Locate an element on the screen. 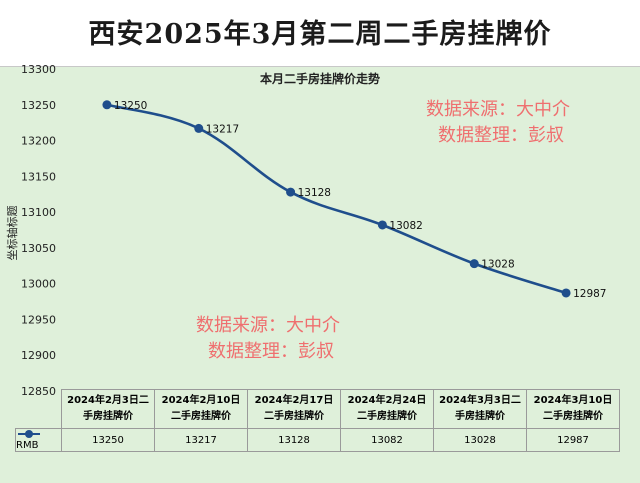 This screenshot has height=483, width=640. data-table-value: 13128 is located at coordinates (294, 440).